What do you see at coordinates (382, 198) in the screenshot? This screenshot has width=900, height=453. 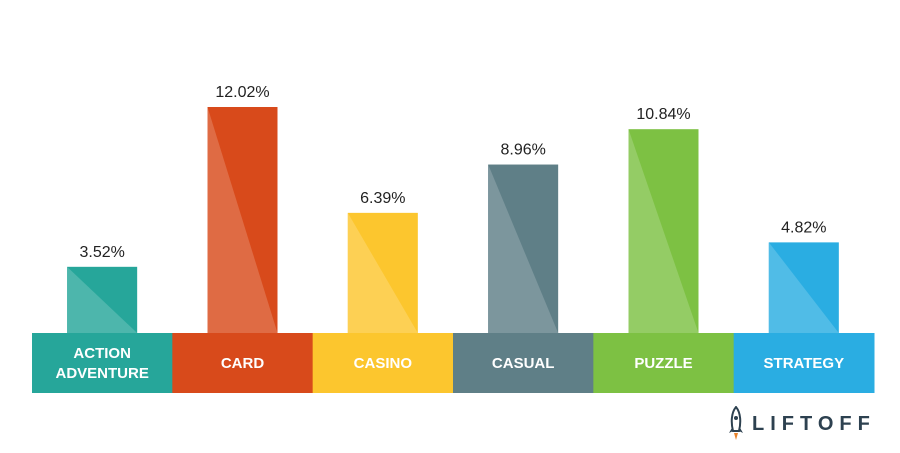 I see `value-label-2: 6.39%` at bounding box center [382, 198].